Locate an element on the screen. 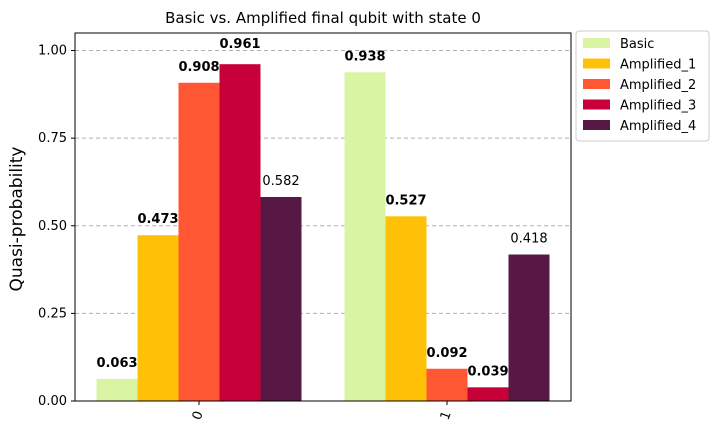 This screenshot has width=717, height=438. data-label: 0.961 is located at coordinates (239, 44).